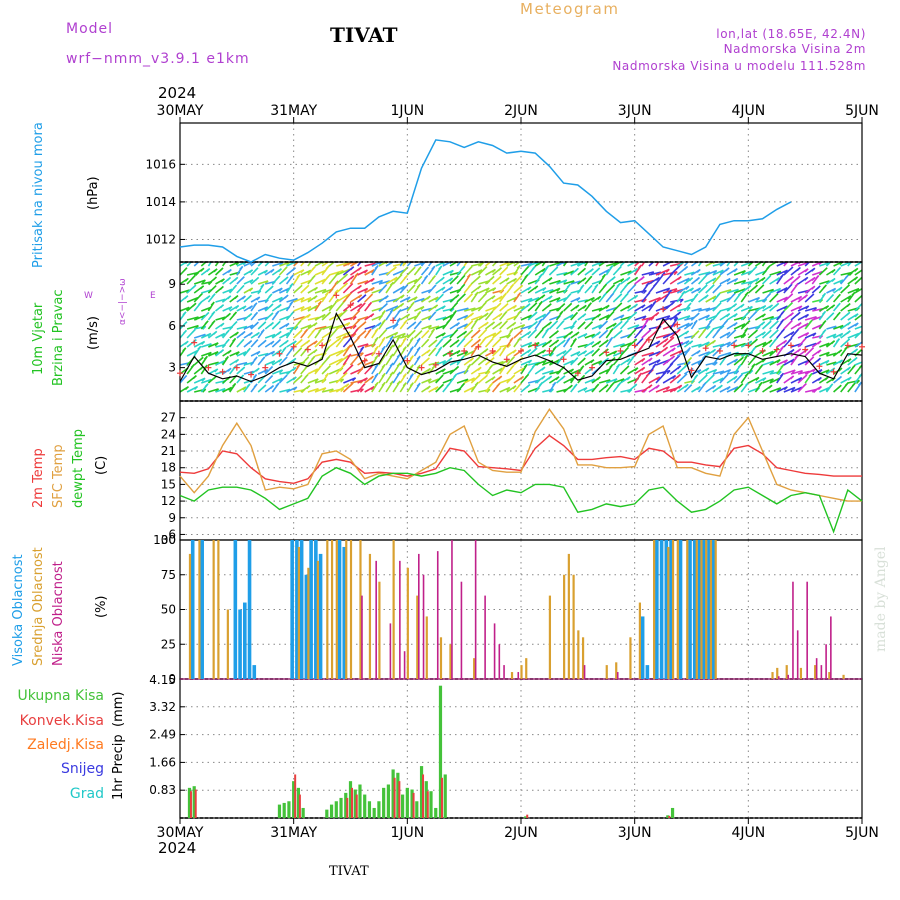 This screenshot has height=900, width=900. What do you see at coordinates (93, 333) in the screenshot?
I see `wind-unit: (m/s)` at bounding box center [93, 333].